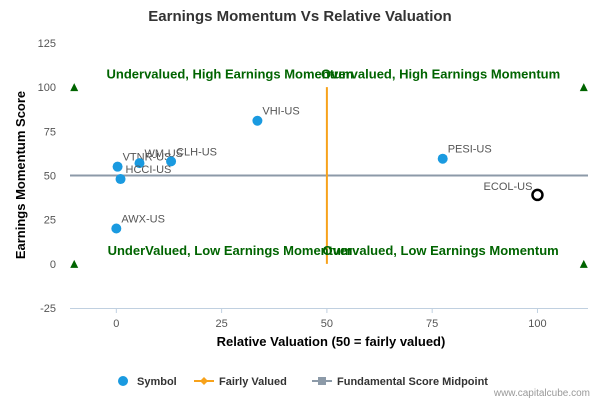 The width and height of the screenshot is (600, 400). What do you see at coordinates (230, 73) in the screenshot?
I see `quadrant-label: Undervalued, High Earnings Momentum` at bounding box center [230, 73].